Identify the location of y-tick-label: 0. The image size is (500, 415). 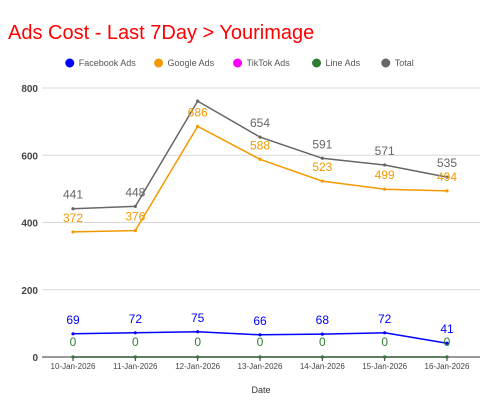
(35, 358).